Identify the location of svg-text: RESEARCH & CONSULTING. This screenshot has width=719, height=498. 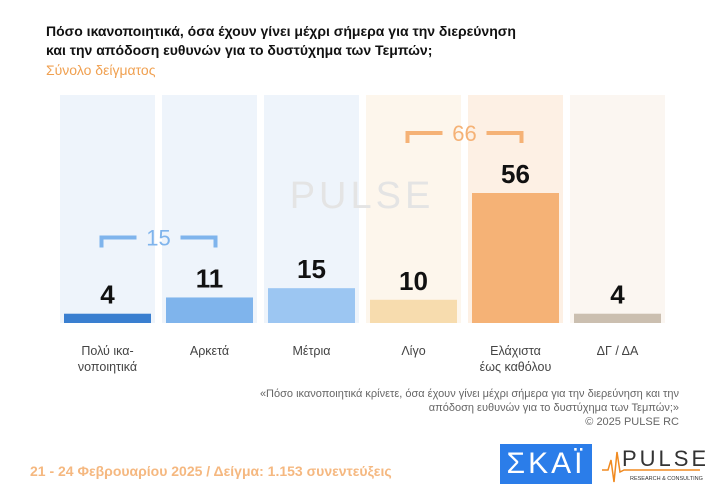
(666, 479).